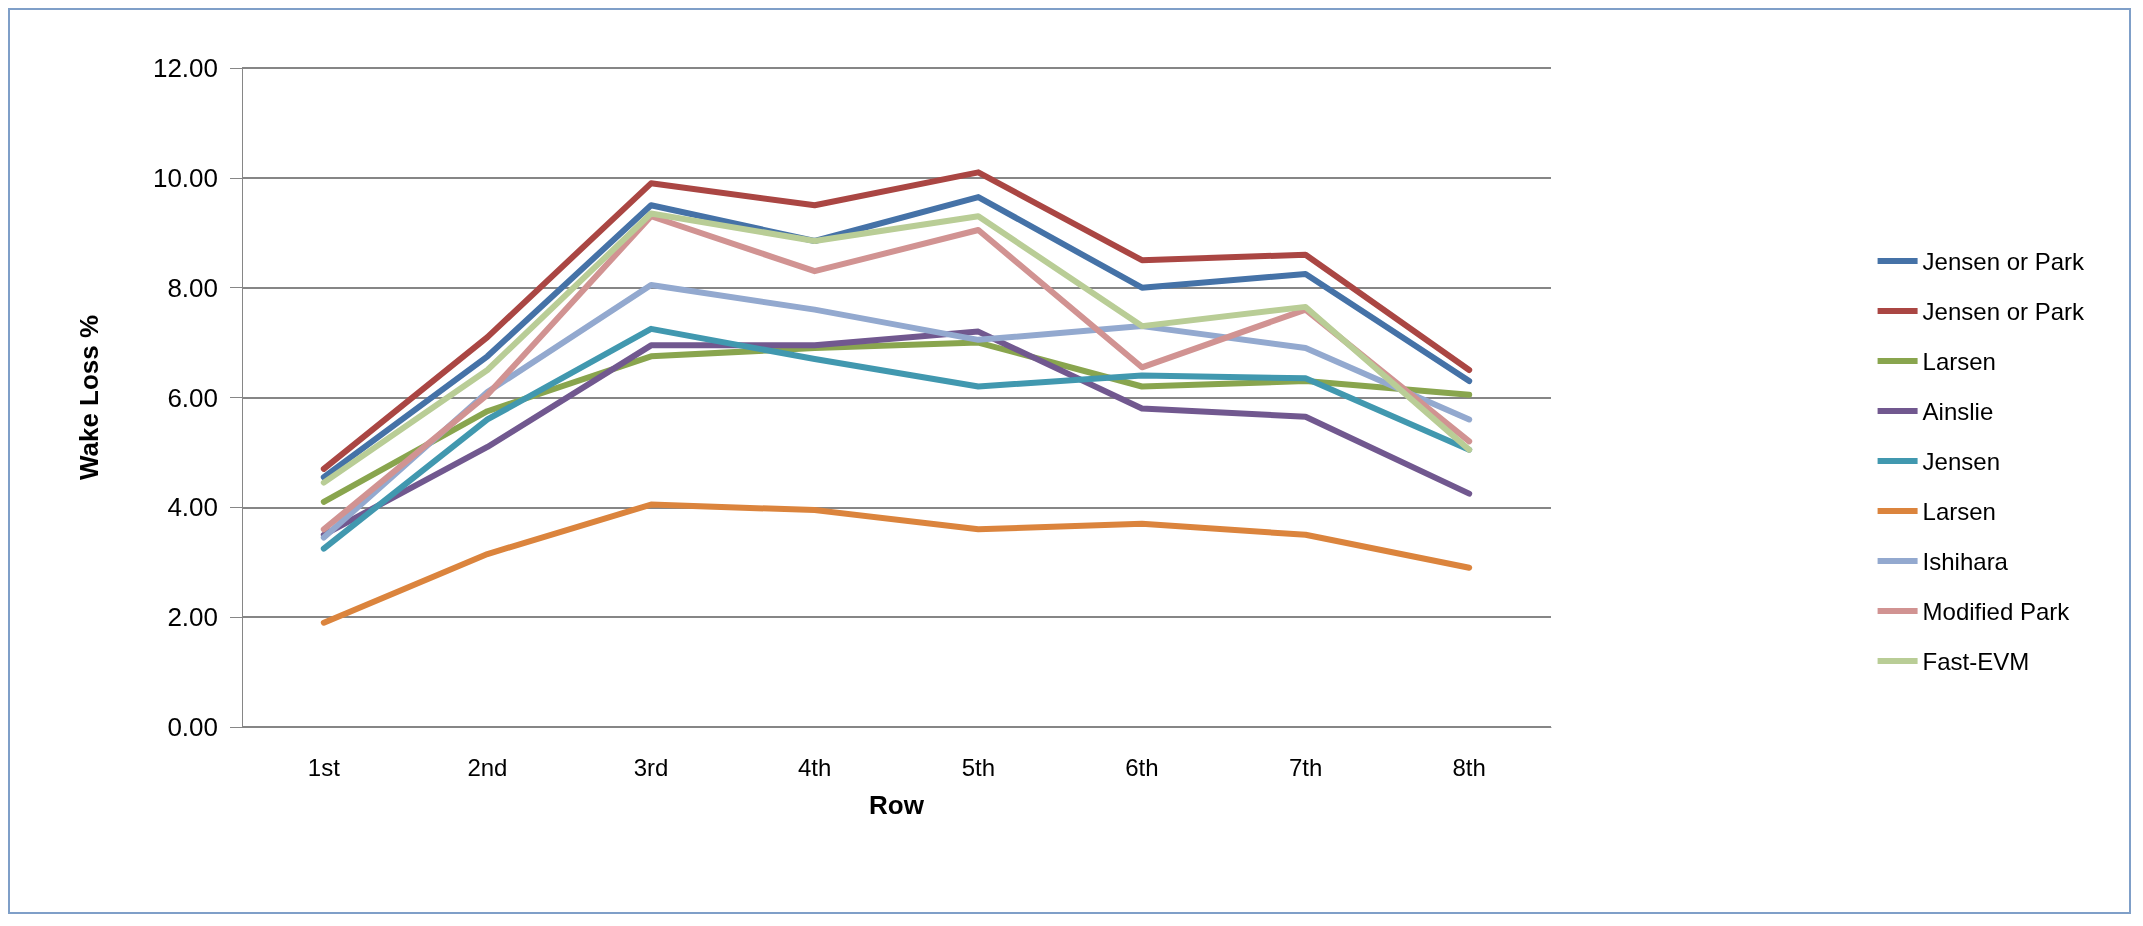  I want to click on x-tick-label: 6th, so click(1142, 767).